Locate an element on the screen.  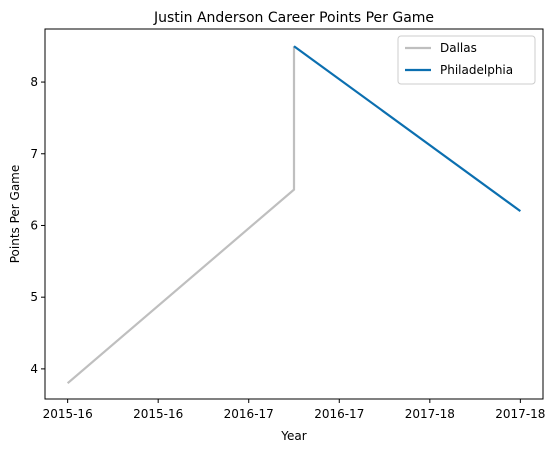
legend-box is located at coordinates (466, 60).